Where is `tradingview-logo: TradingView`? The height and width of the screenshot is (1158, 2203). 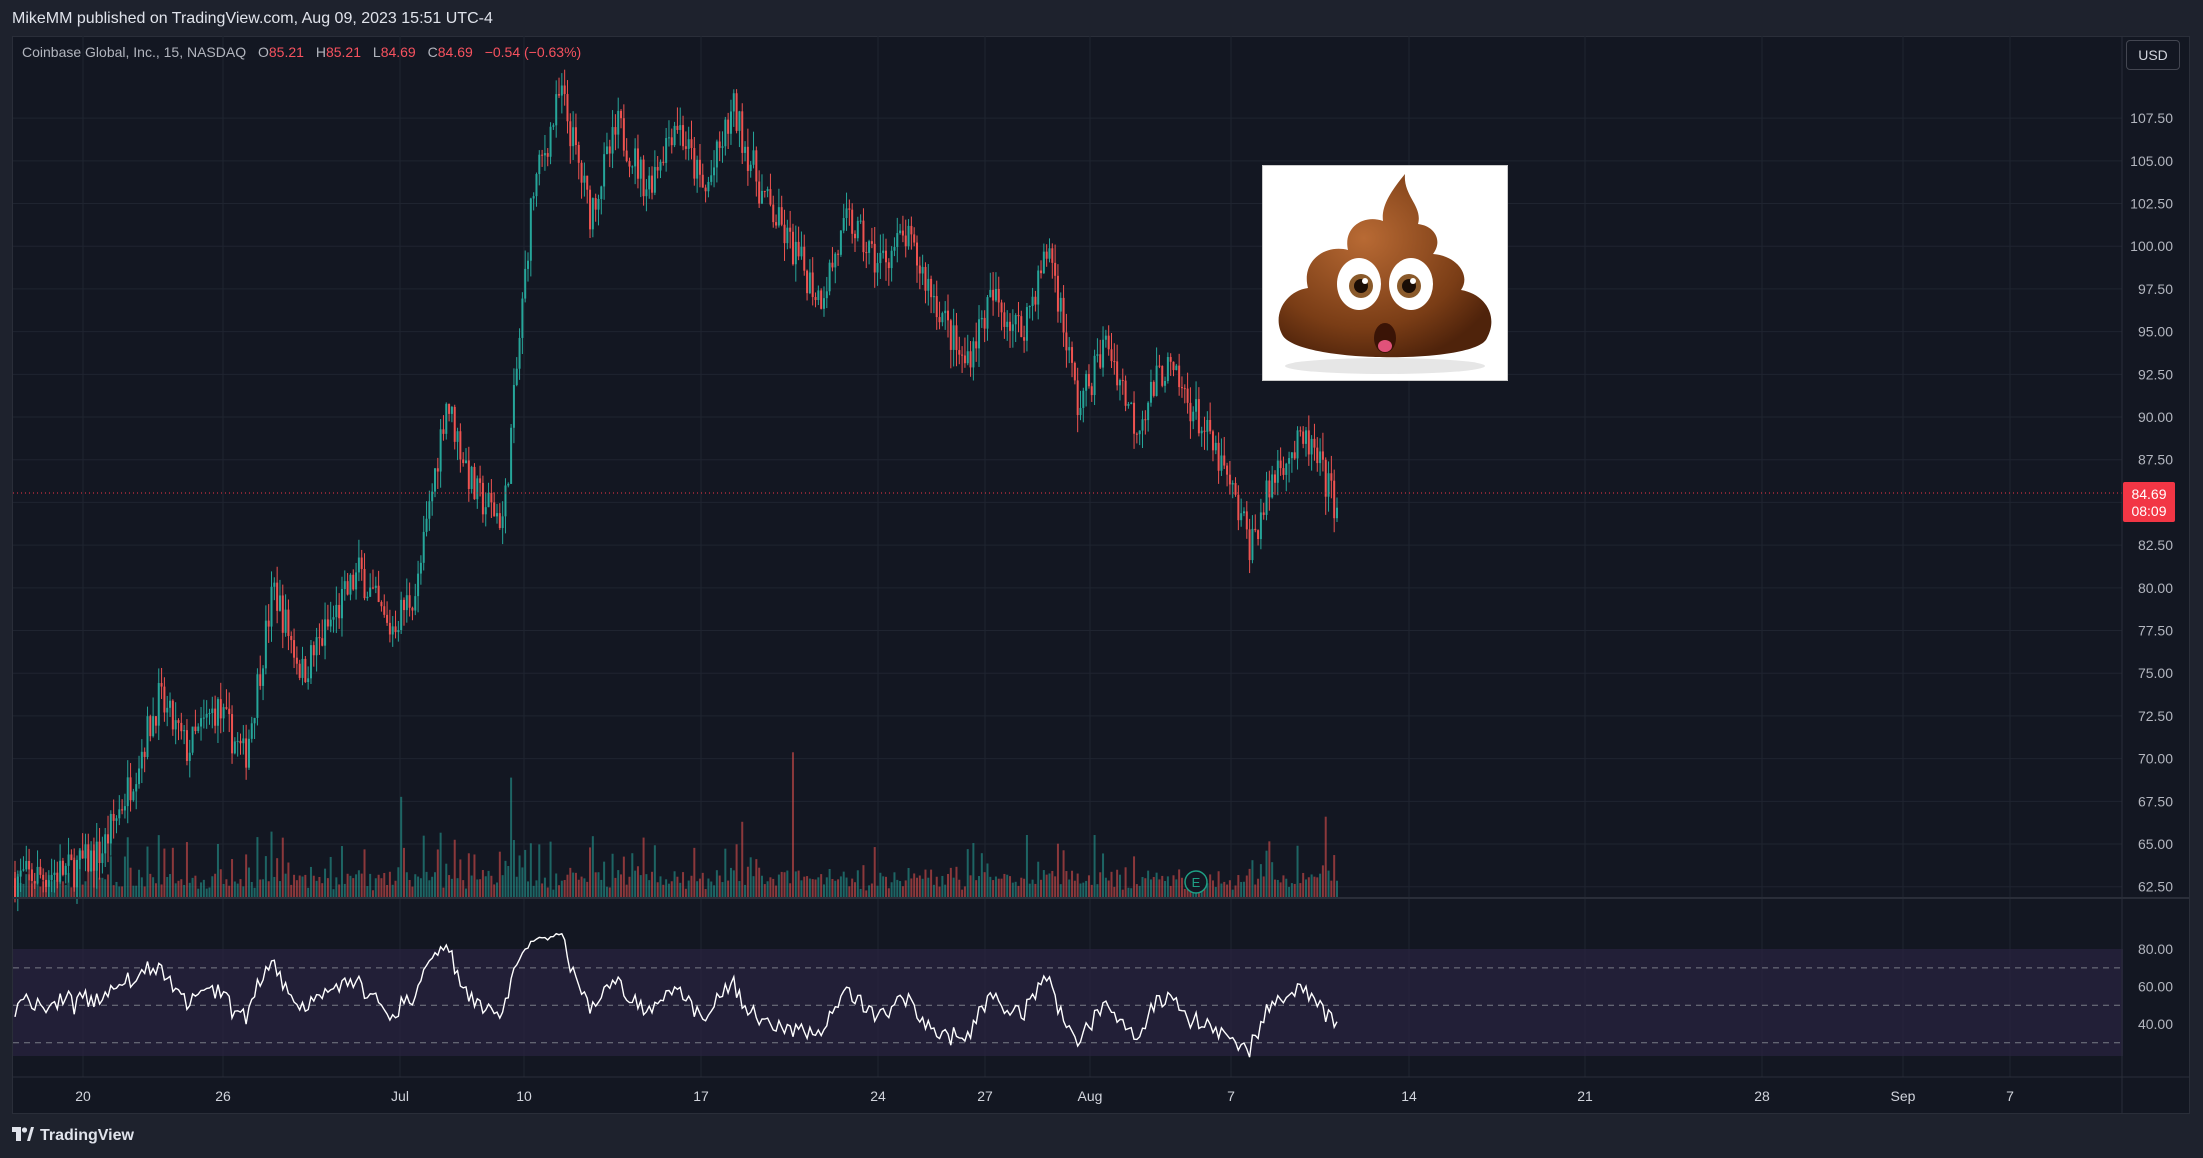 tradingview-logo: TradingView is located at coordinates (73, 1136).